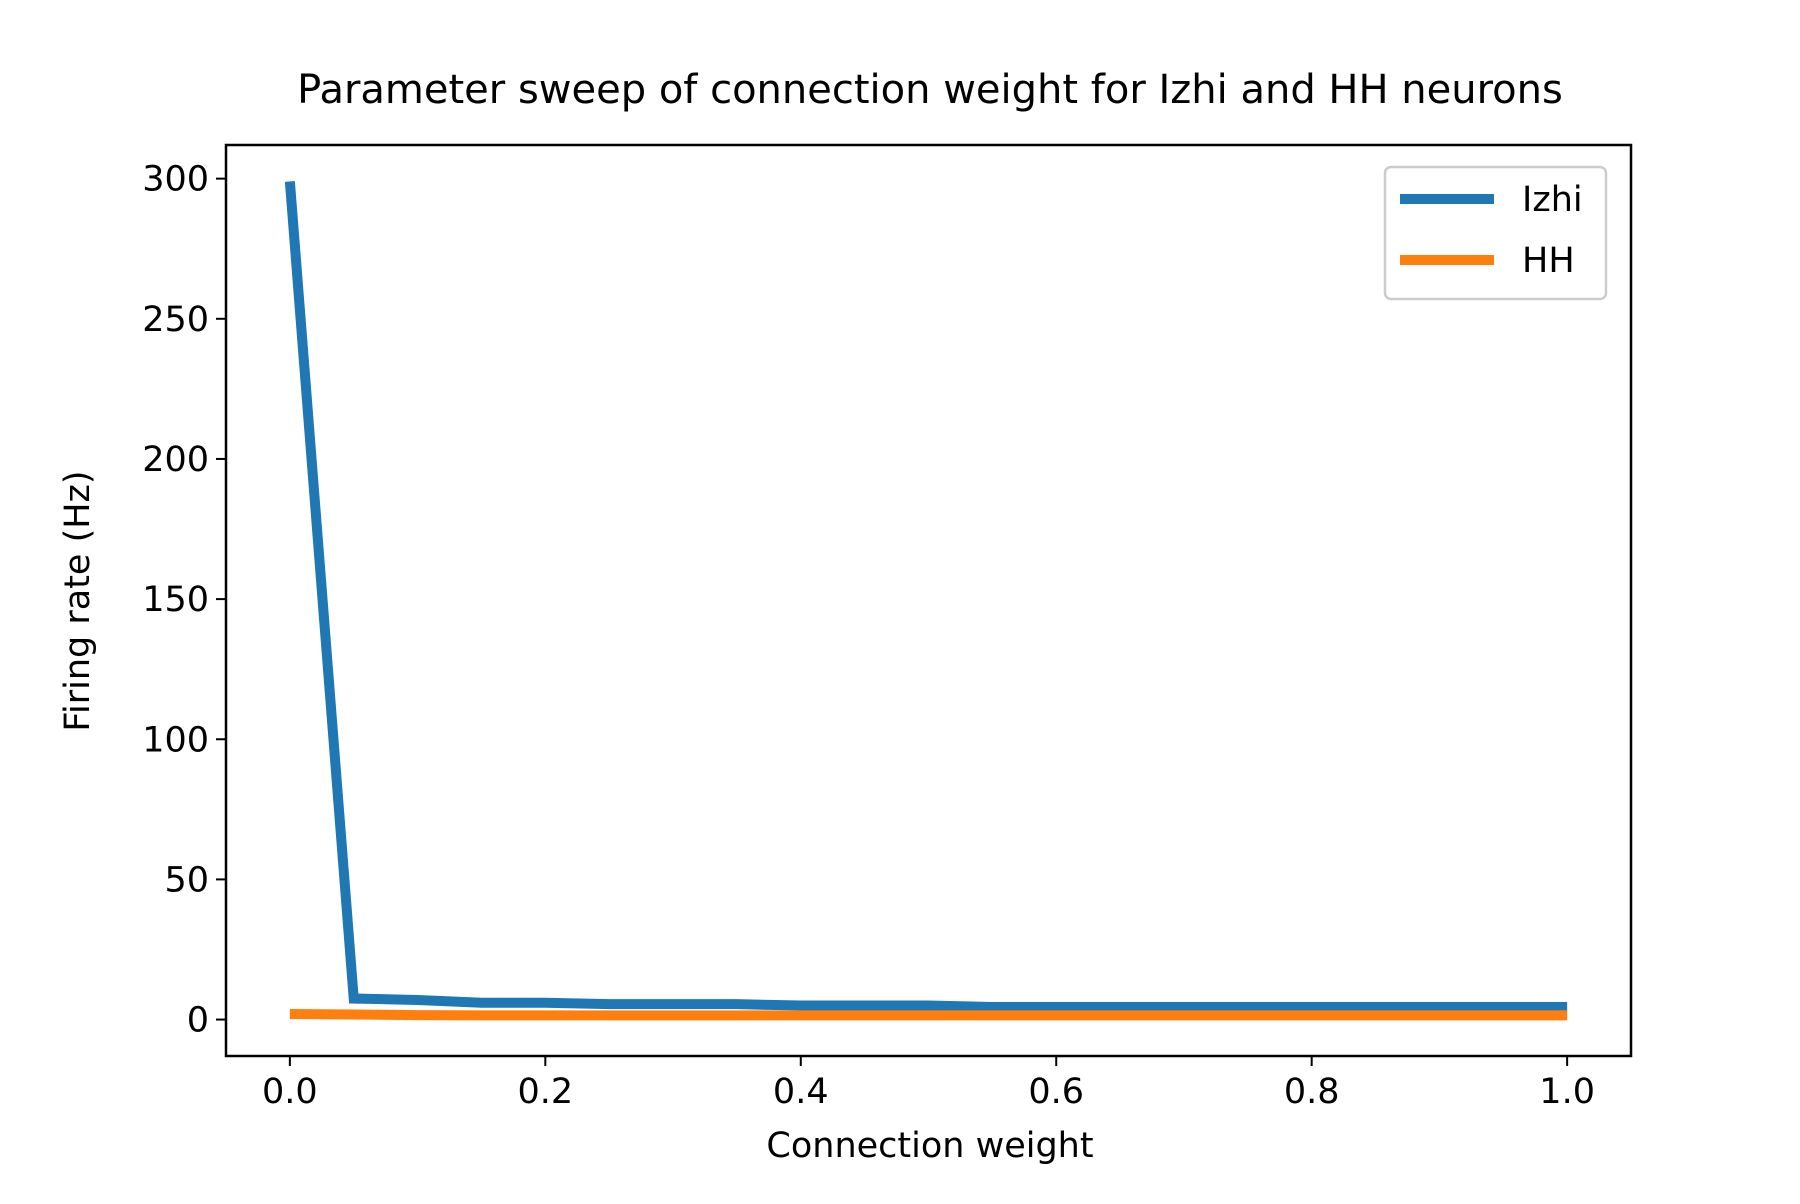 This screenshot has width=1800, height=1204. Describe the element at coordinates (175, 320) in the screenshot. I see `y-tick-label: 250` at that location.